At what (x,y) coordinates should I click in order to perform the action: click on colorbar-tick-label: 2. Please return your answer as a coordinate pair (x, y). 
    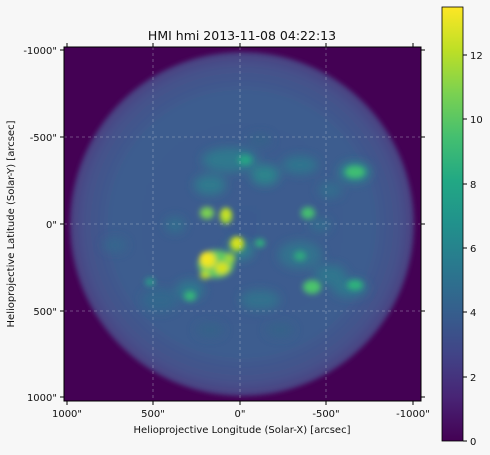
    Looking at the image, I should click on (473, 378).